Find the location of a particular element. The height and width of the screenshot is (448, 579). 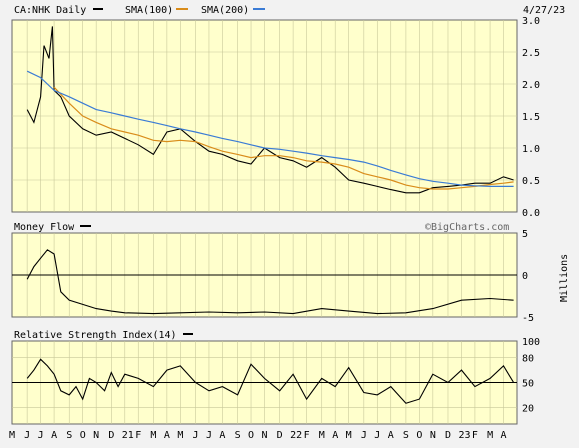

watermark: ©BigCharts.com is located at coordinates (467, 227).